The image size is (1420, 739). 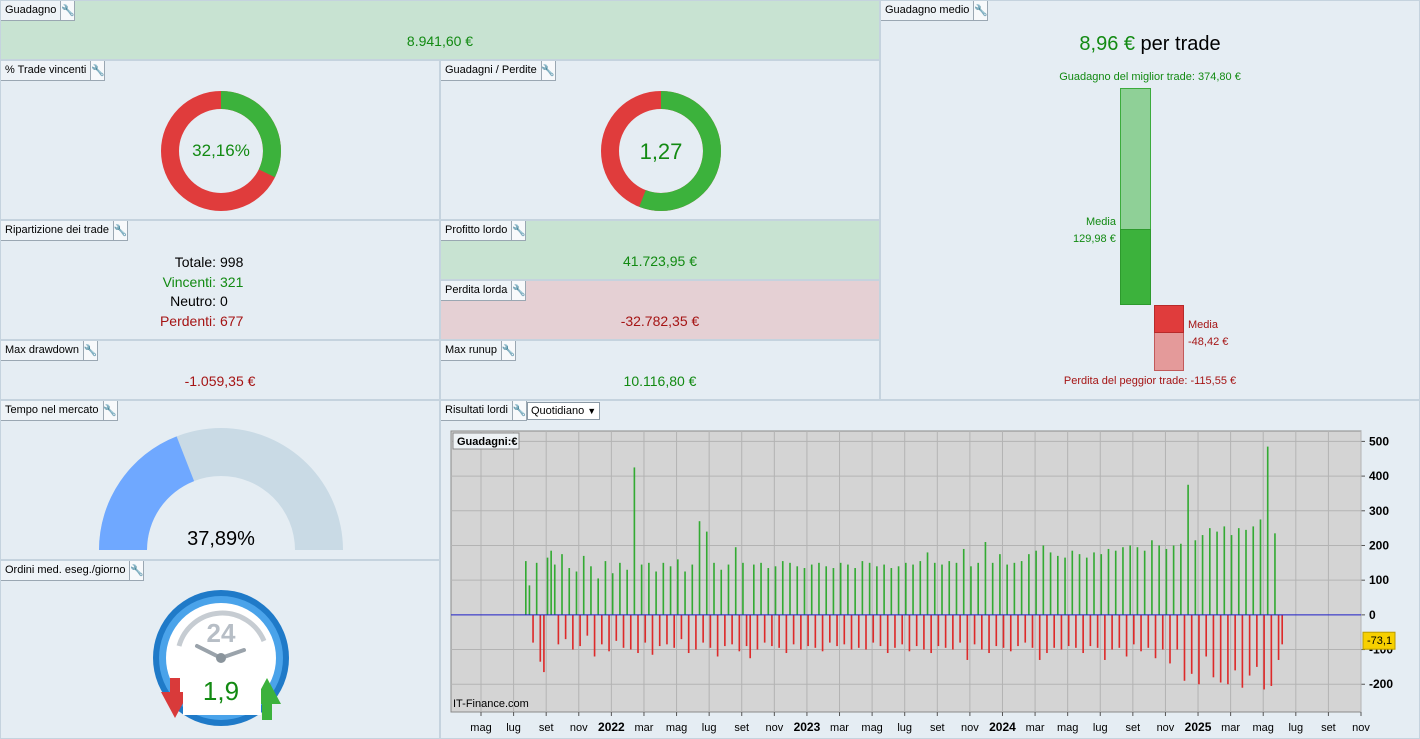 I want to click on panel-header: Ordini med. eseg./giorno 🔧, so click(x=73, y=571).